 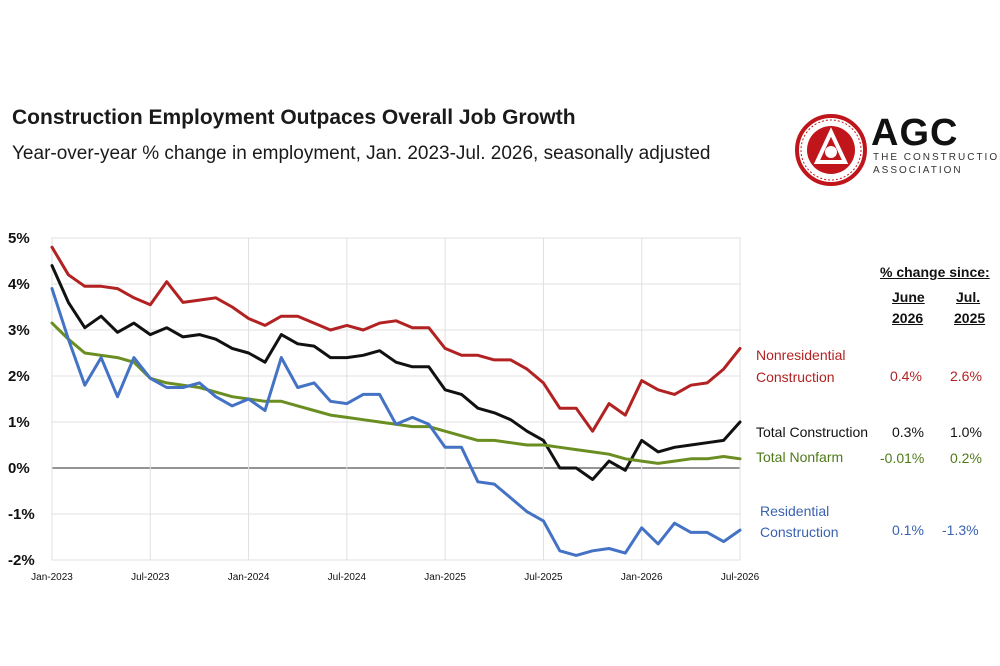 What do you see at coordinates (918, 170) in the screenshot?
I see `logo-tagline-2: ASSOCIATION` at bounding box center [918, 170].